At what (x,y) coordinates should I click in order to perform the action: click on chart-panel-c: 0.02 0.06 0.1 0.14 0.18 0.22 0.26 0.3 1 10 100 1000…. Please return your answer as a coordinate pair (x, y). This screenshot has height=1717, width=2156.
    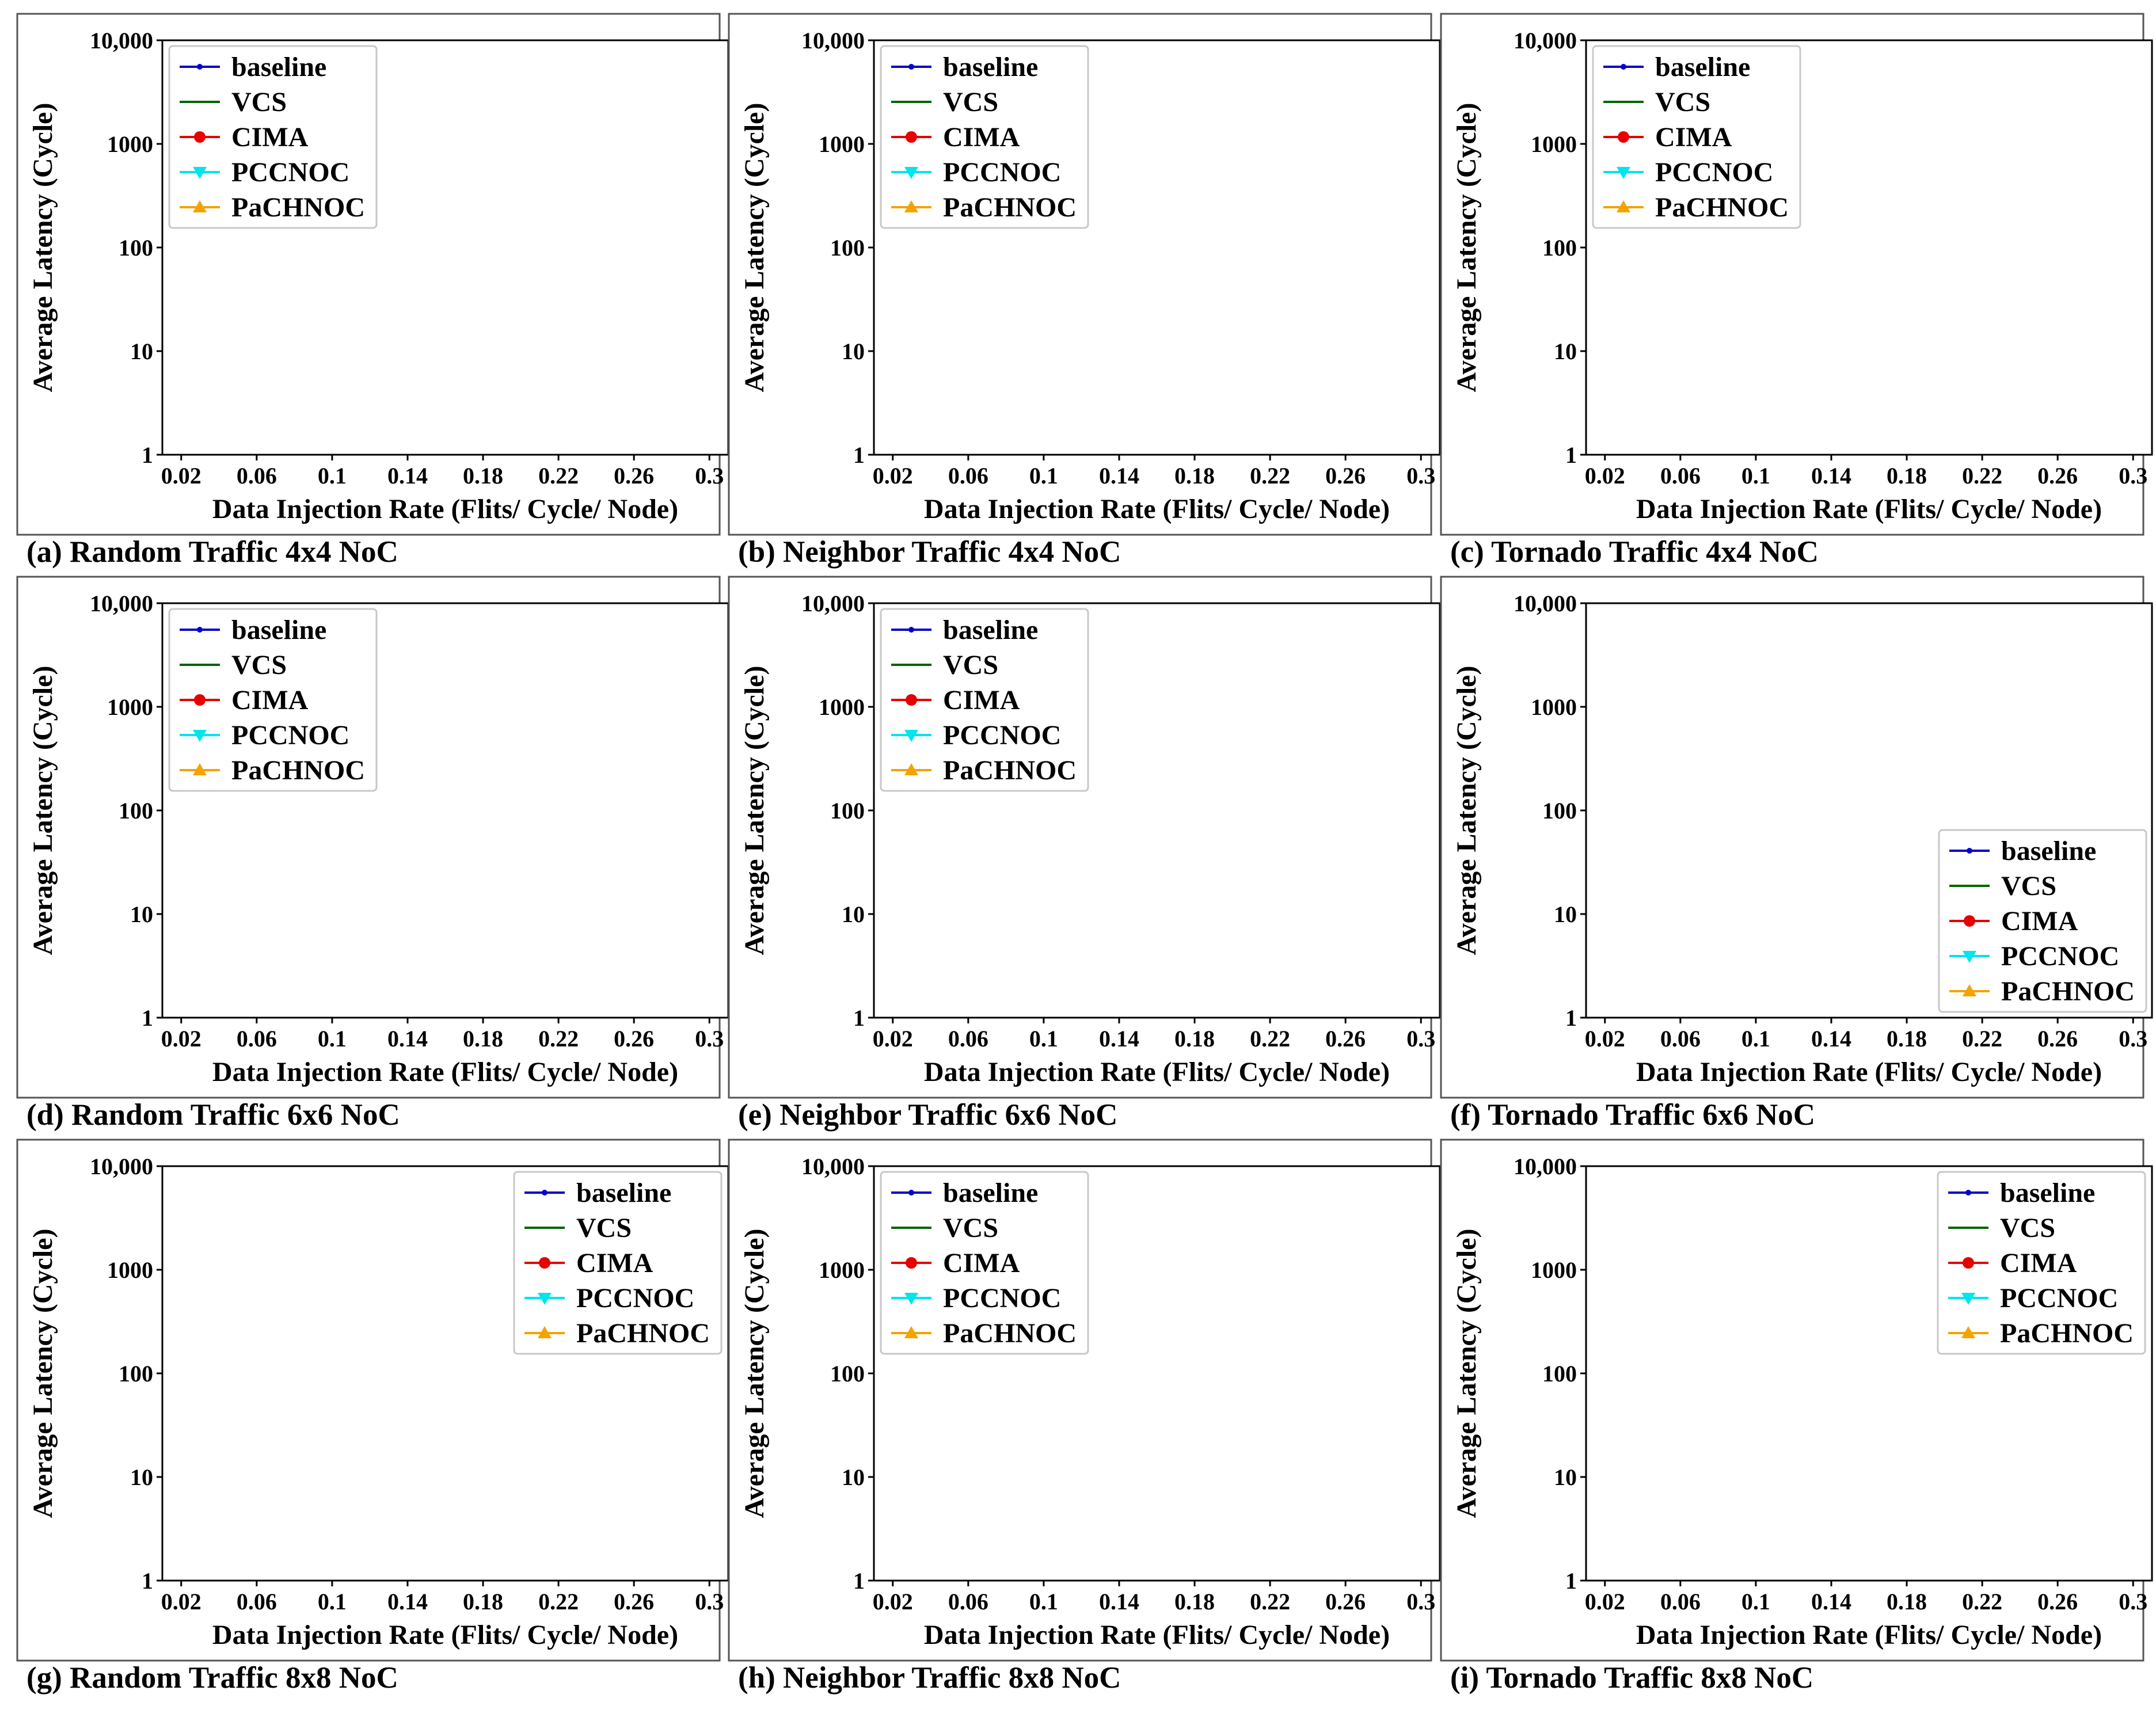
    Looking at the image, I should click on (1797, 291).